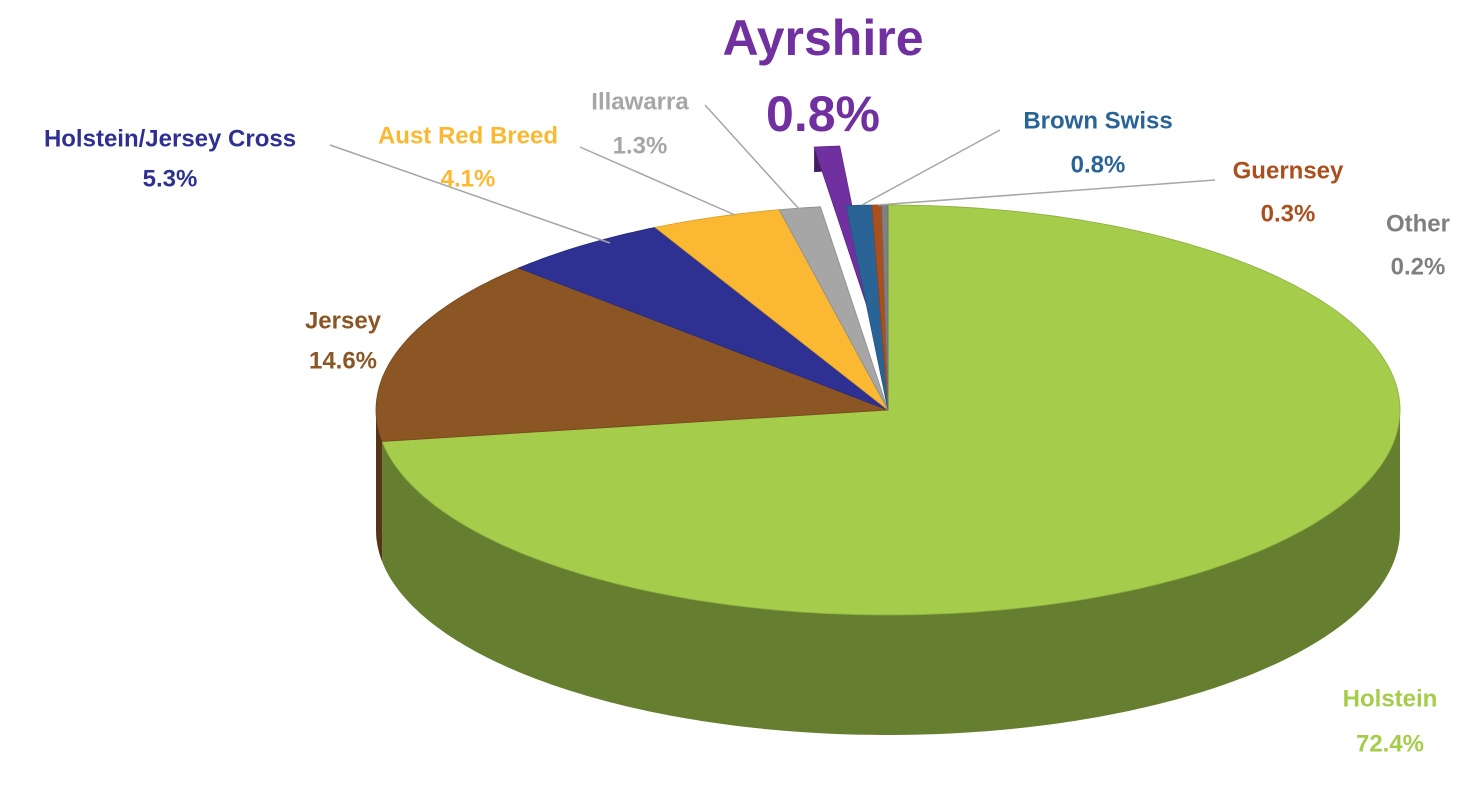 The width and height of the screenshot is (1463, 800). I want to click on slice-value: 0.3%, so click(1288, 213).